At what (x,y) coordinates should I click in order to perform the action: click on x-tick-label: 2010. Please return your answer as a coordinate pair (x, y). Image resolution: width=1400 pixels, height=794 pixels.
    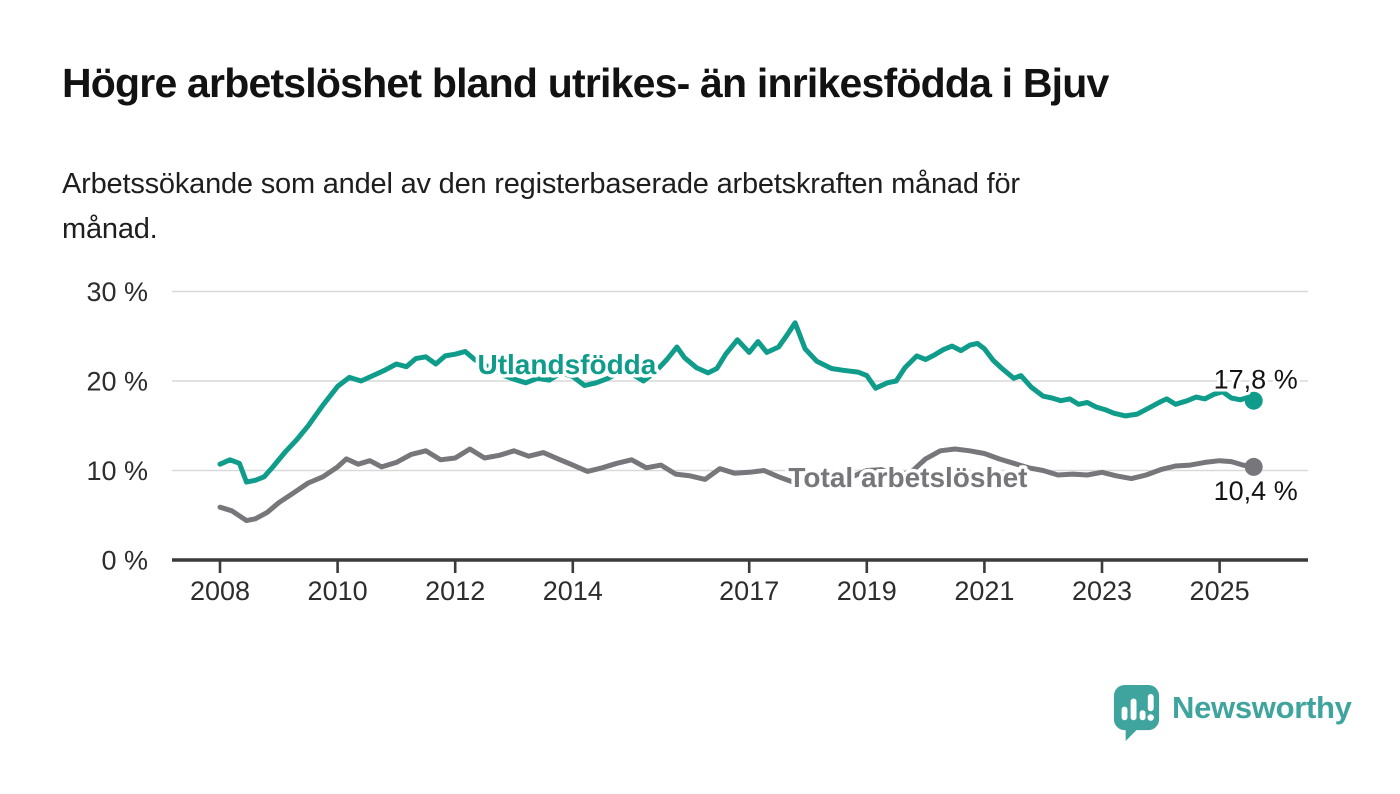
    Looking at the image, I should click on (338, 591).